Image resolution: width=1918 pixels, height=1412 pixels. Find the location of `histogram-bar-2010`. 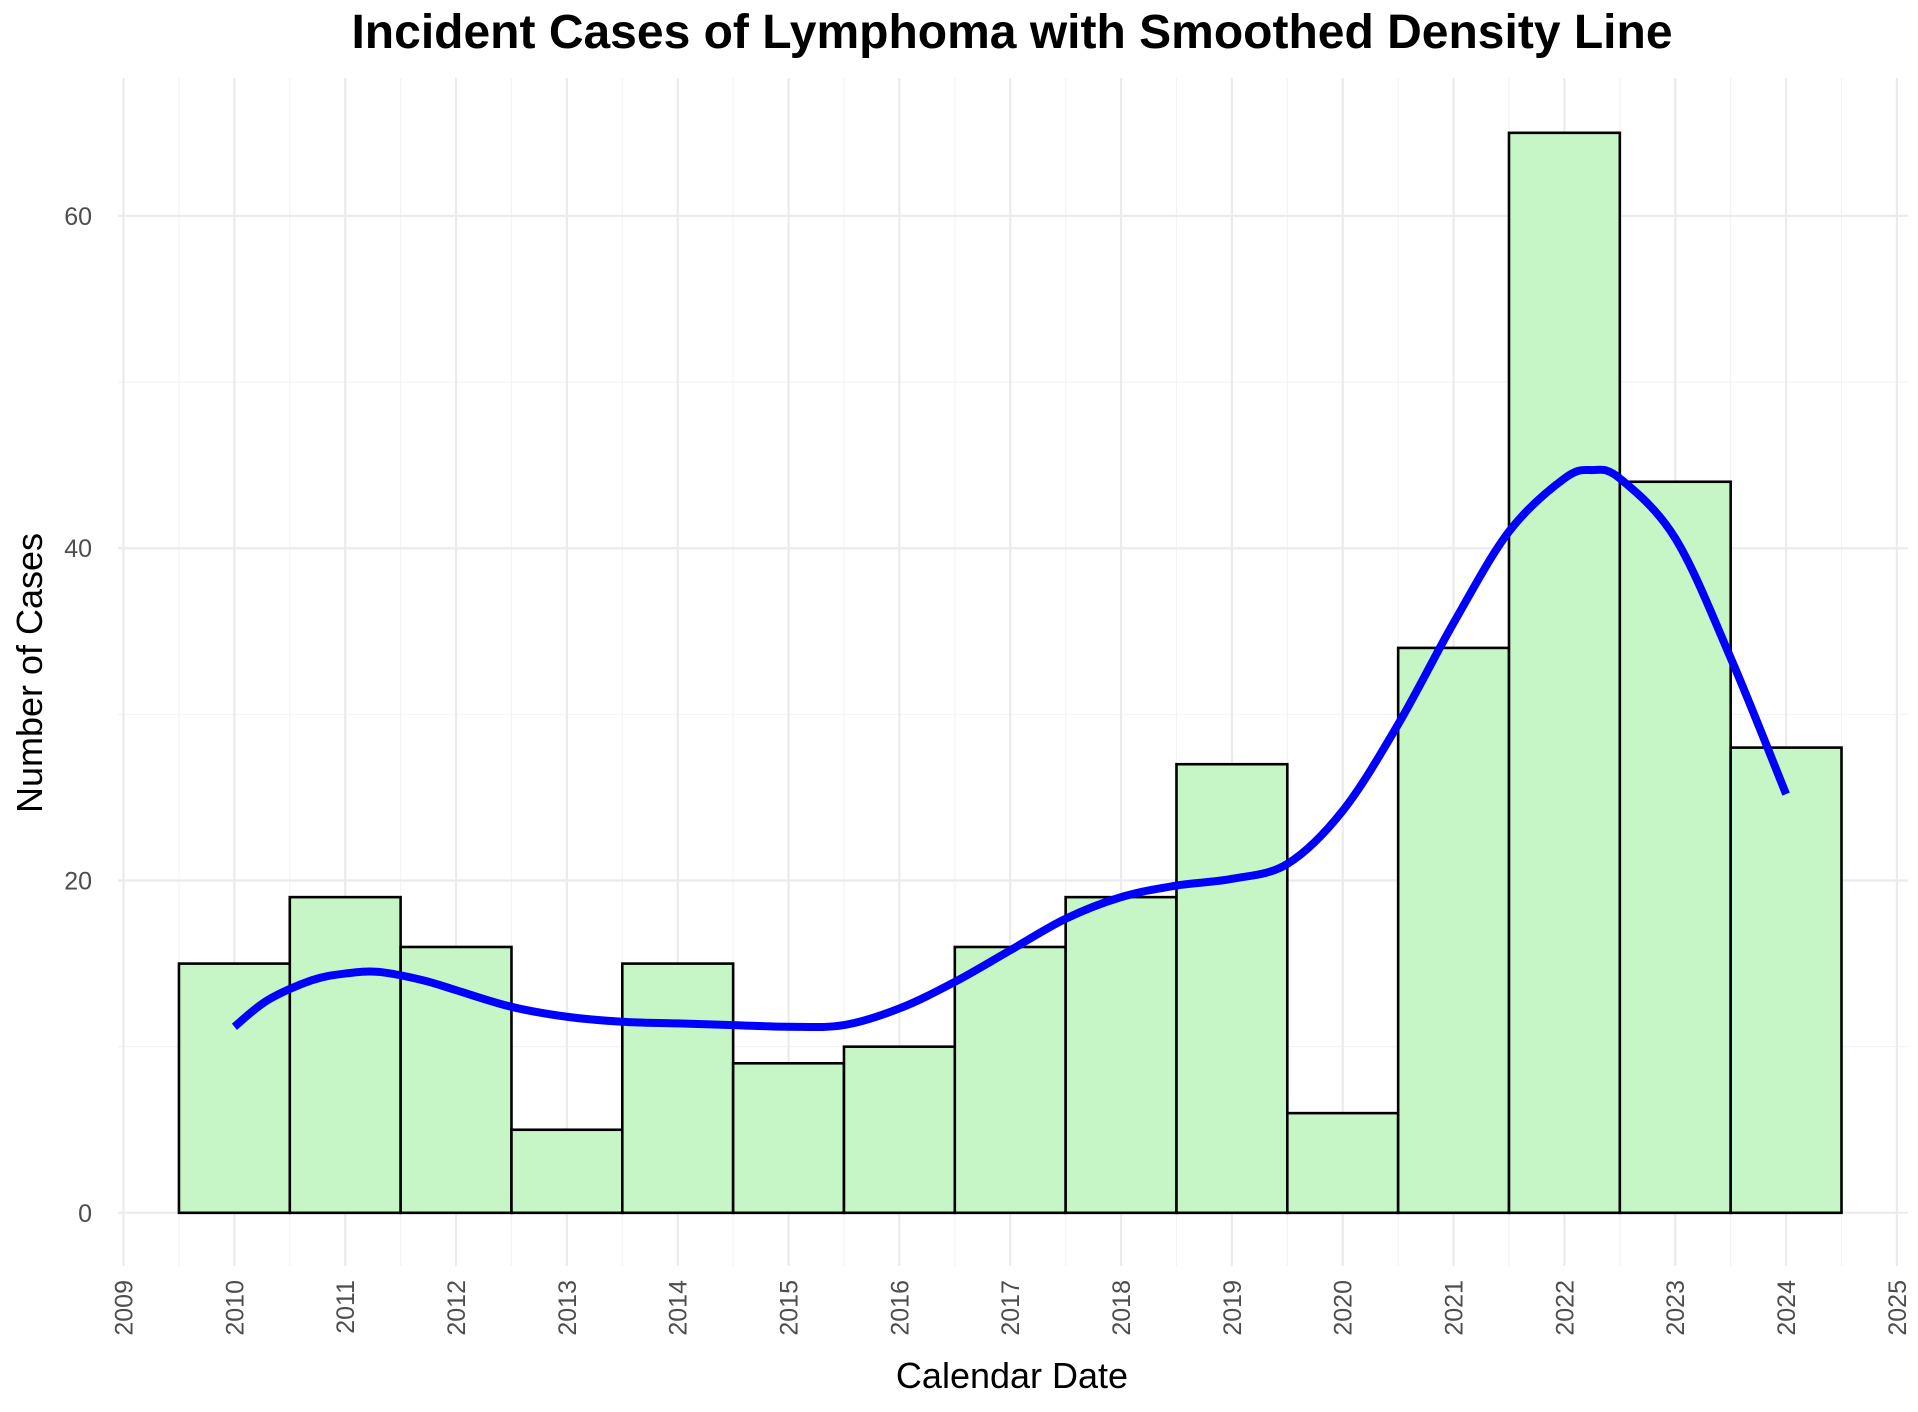

histogram-bar-2010 is located at coordinates (234, 1088).